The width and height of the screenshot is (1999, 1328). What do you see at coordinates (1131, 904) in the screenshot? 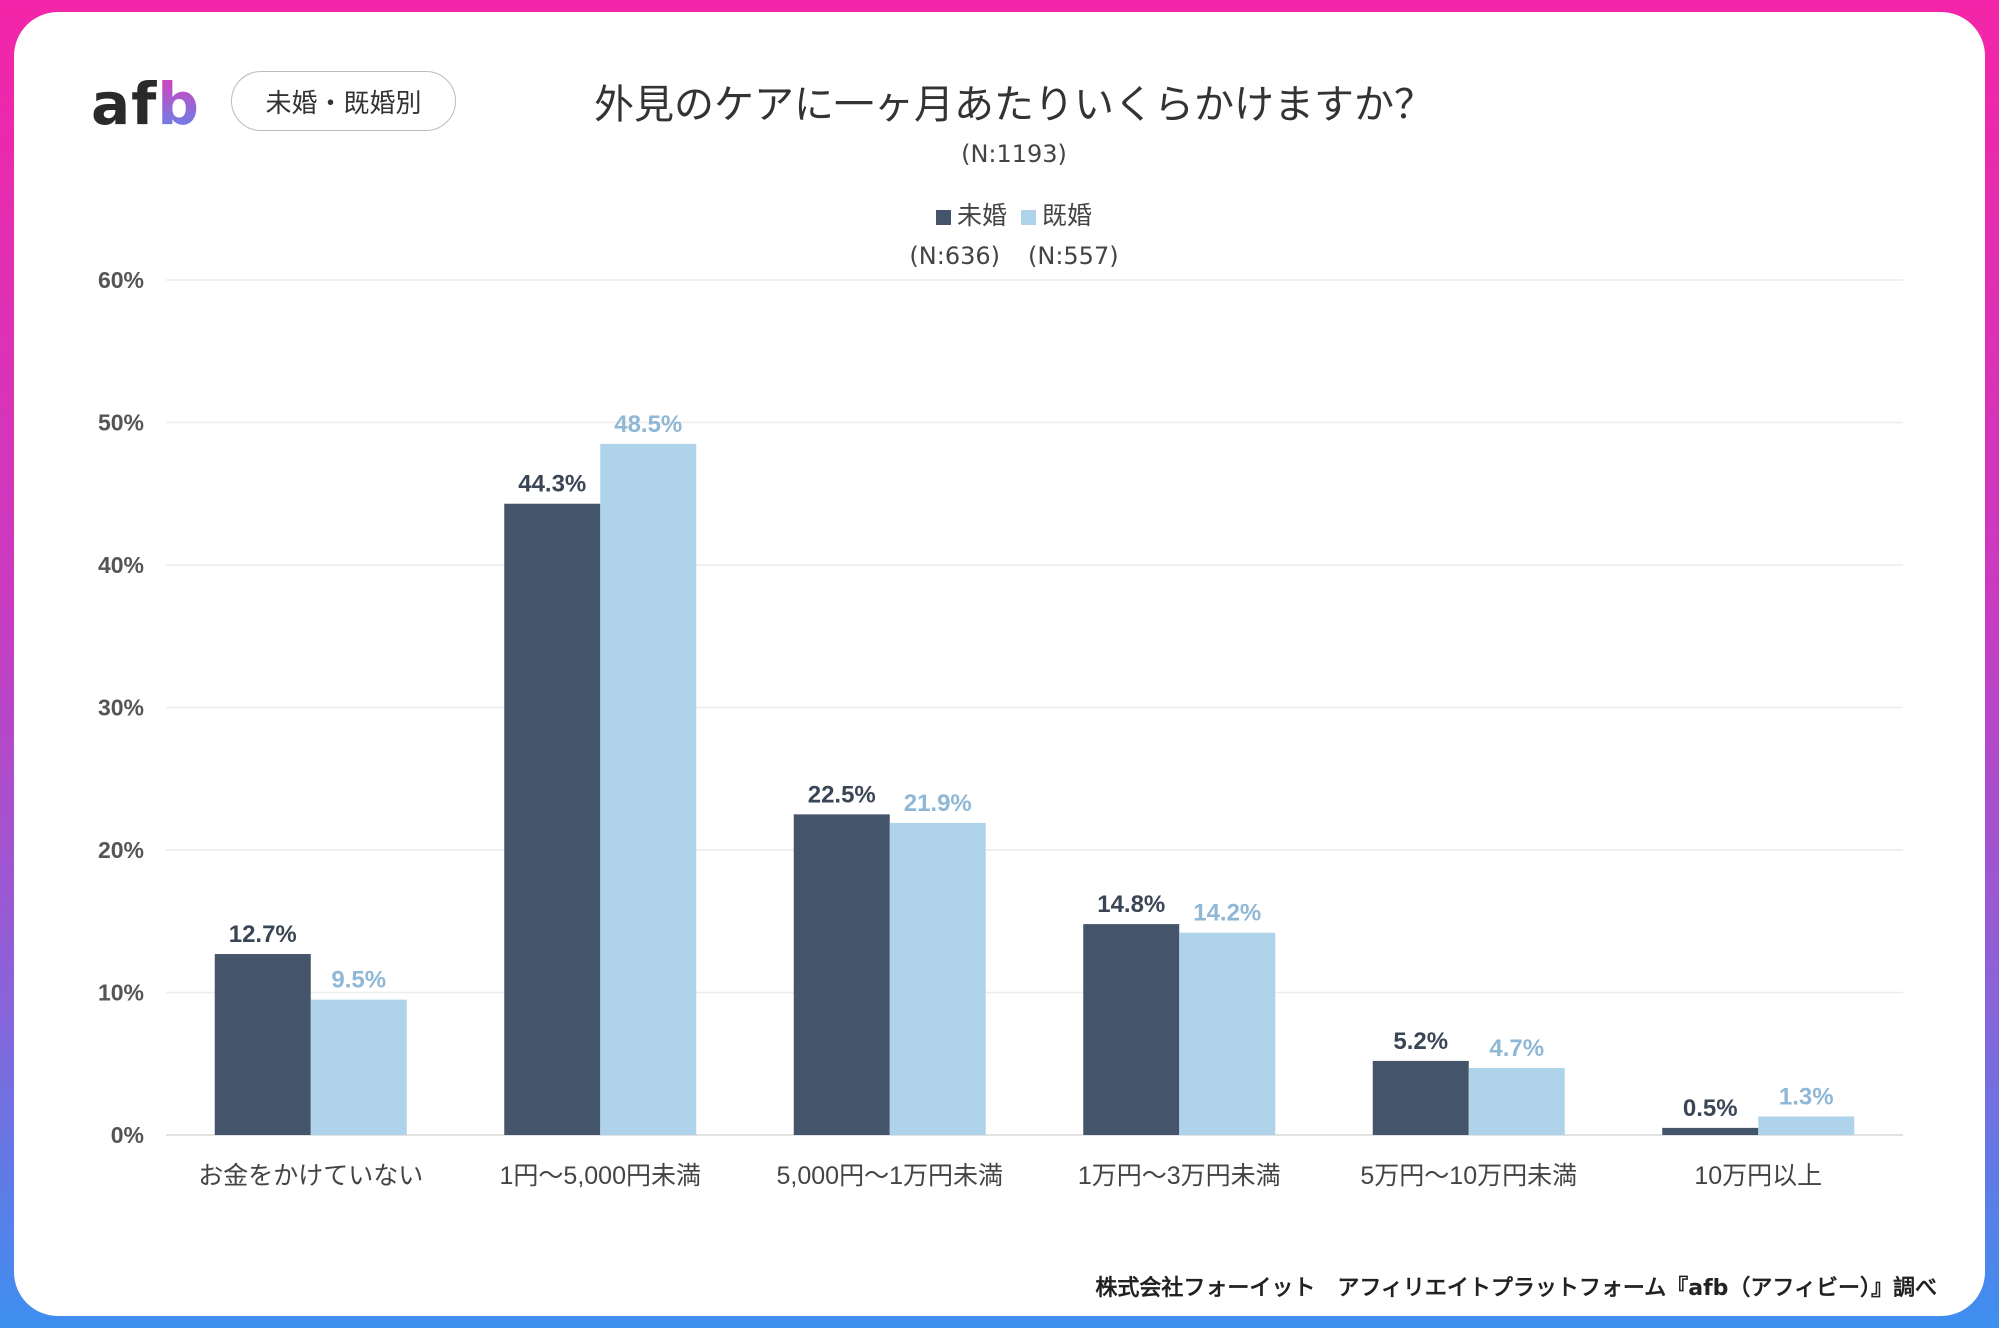
I see `data-label: 14.8%` at bounding box center [1131, 904].